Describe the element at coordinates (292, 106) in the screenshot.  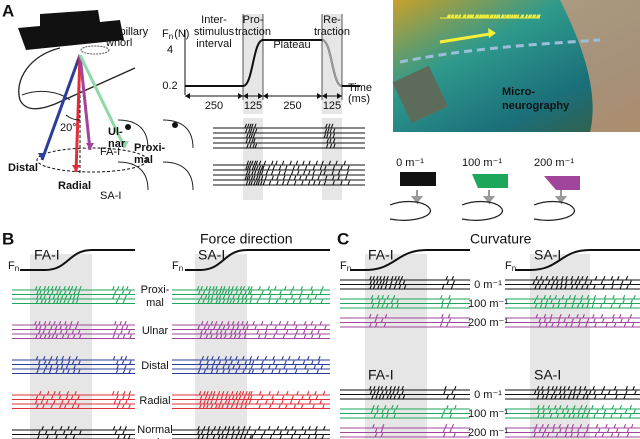
I see `duration-label: 250` at that location.